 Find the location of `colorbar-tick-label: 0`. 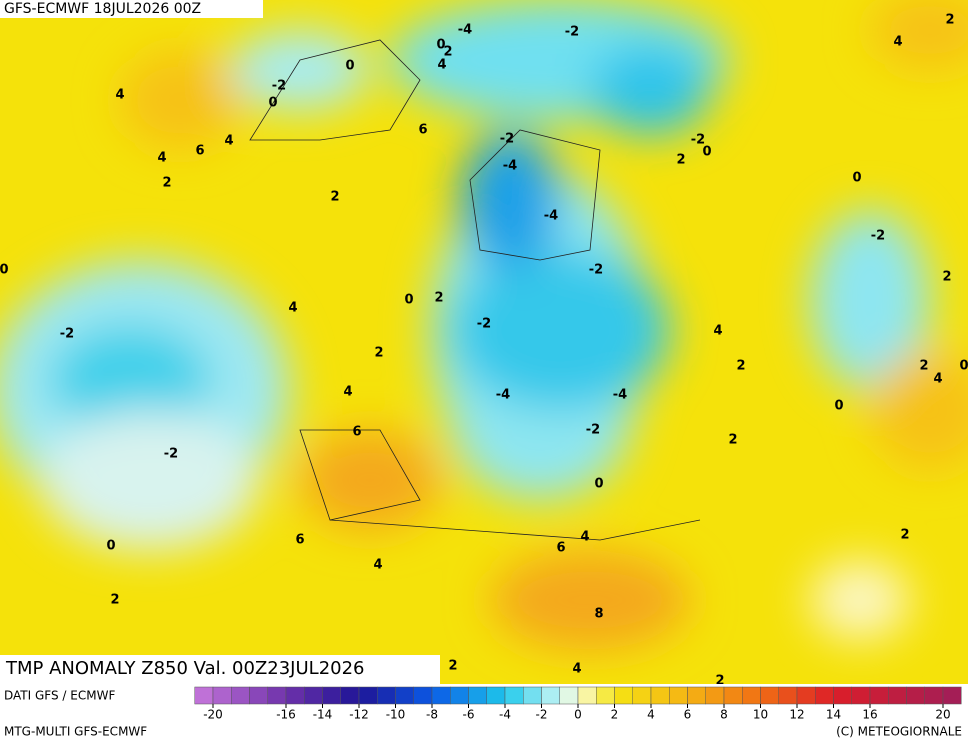

colorbar-tick-label: 0 is located at coordinates (578, 715).